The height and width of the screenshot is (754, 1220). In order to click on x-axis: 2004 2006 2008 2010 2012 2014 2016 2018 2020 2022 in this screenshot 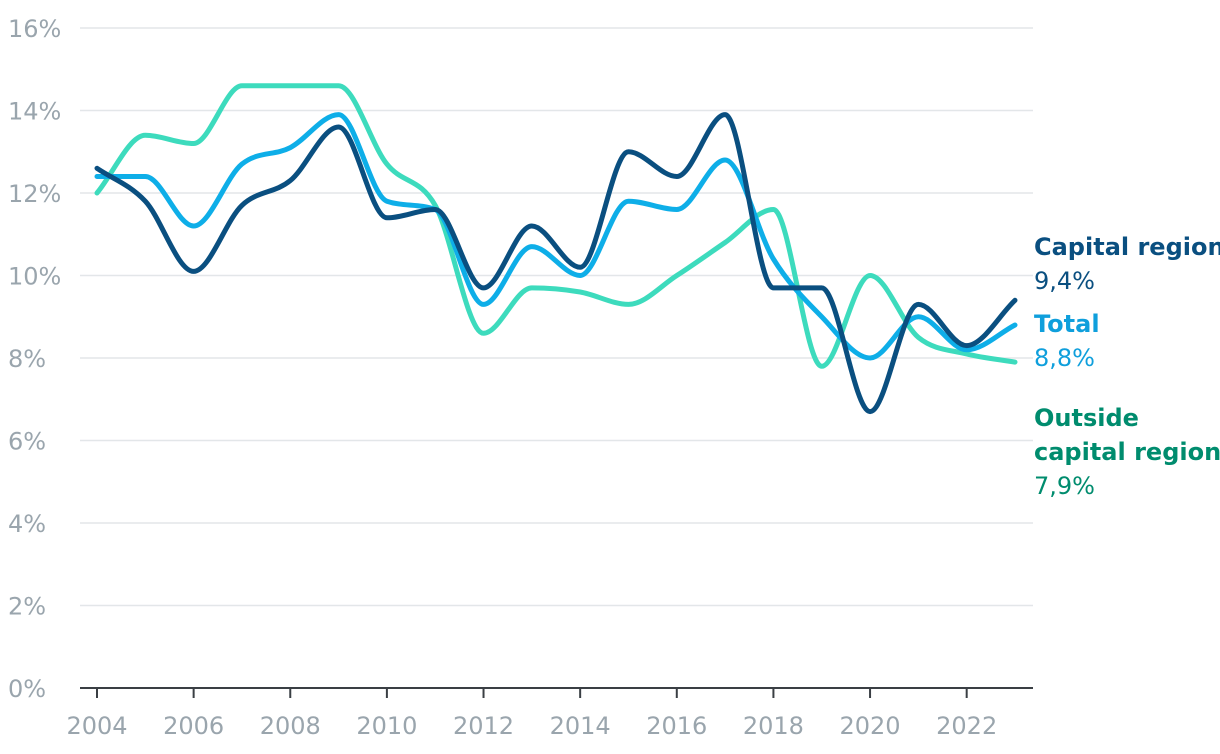, I will do `click(549, 713)`.